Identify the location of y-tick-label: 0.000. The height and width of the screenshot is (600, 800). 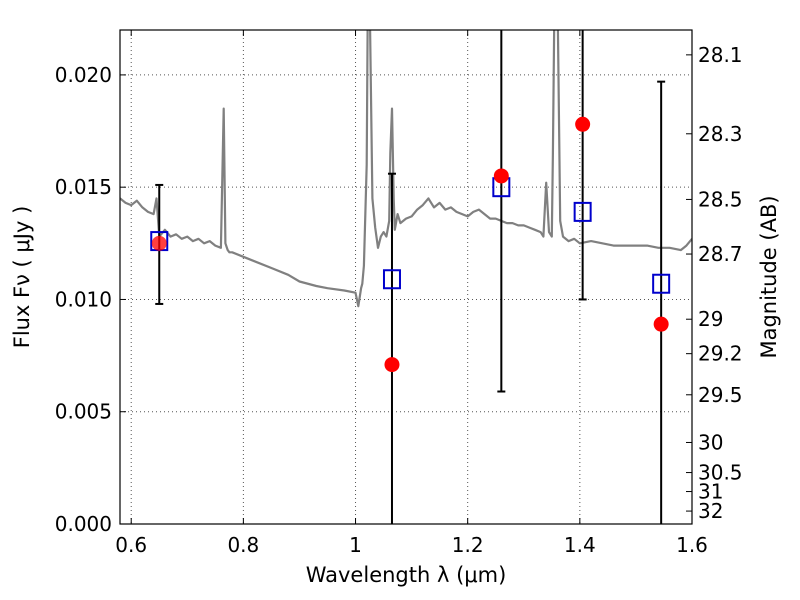
(83, 524).